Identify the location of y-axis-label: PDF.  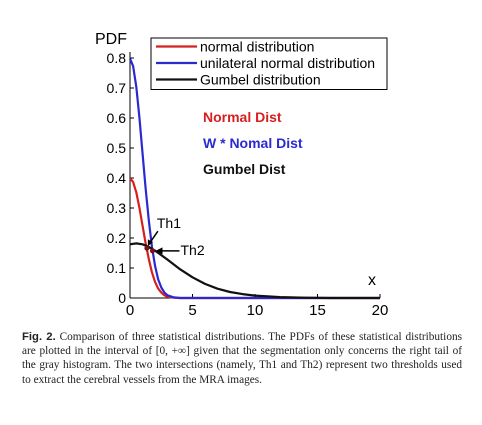
(111, 39).